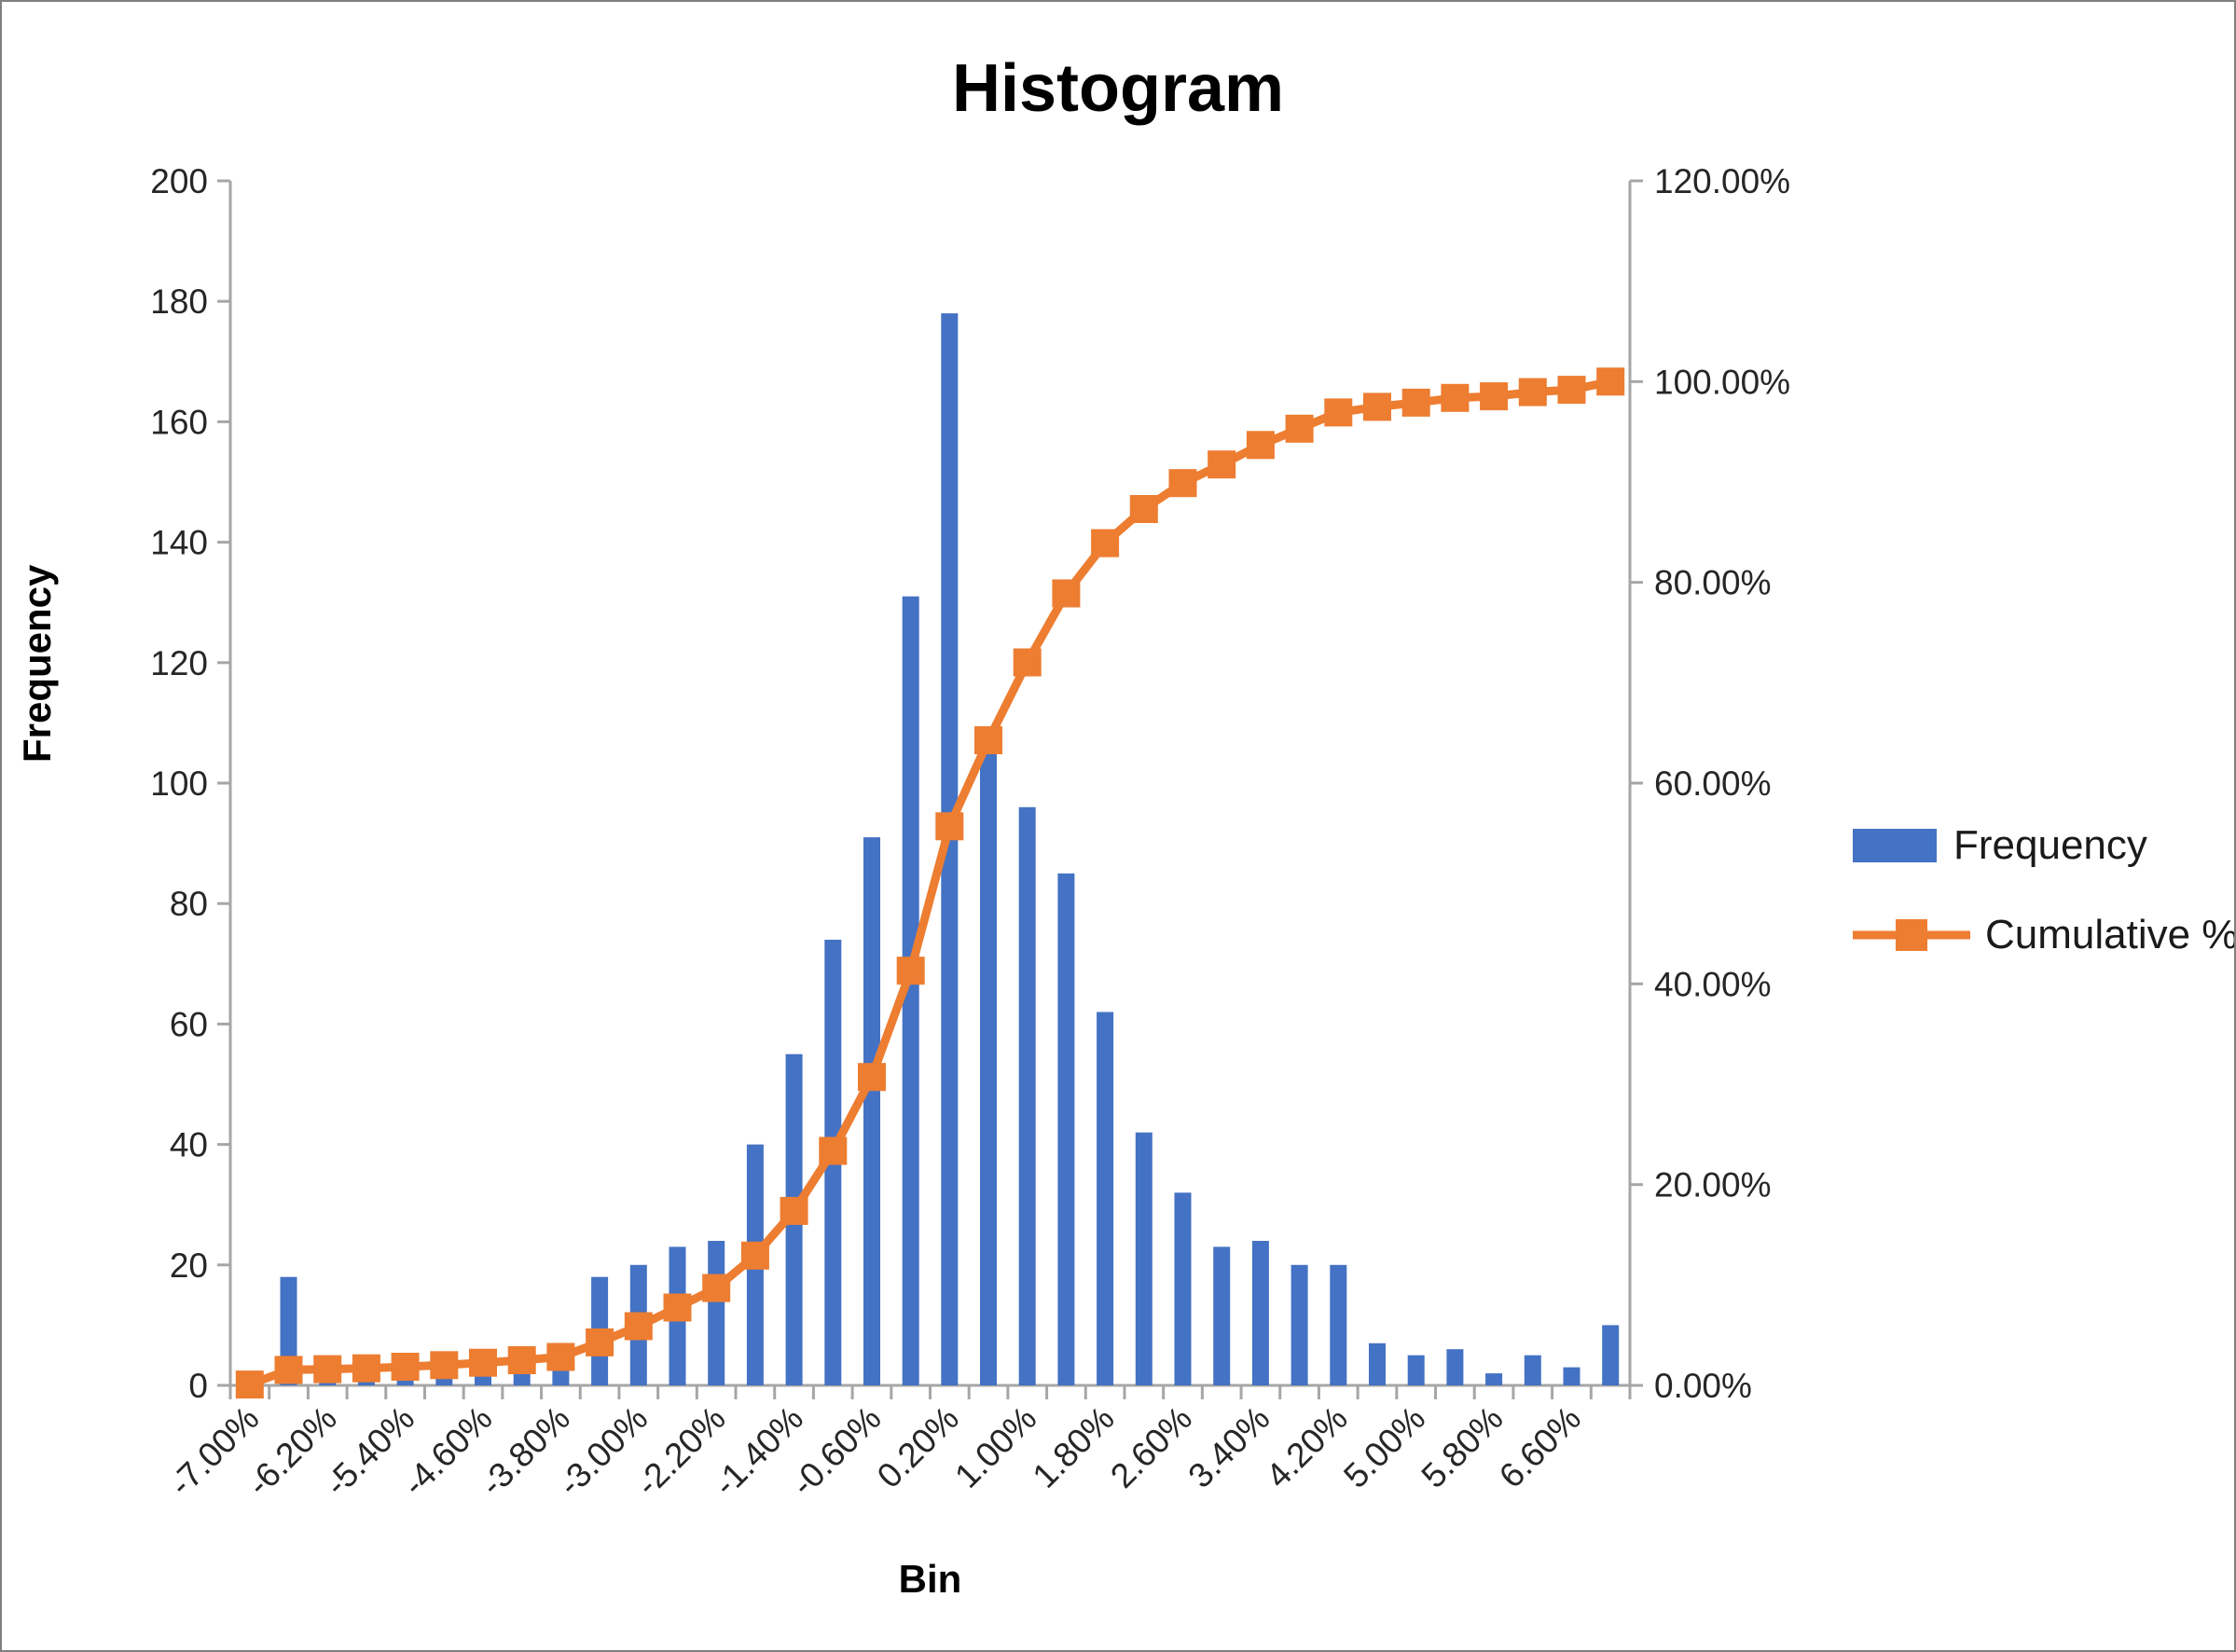 The image size is (2236, 1652). I want to click on x-tick-label: 1.00%, so click(995, 1447).